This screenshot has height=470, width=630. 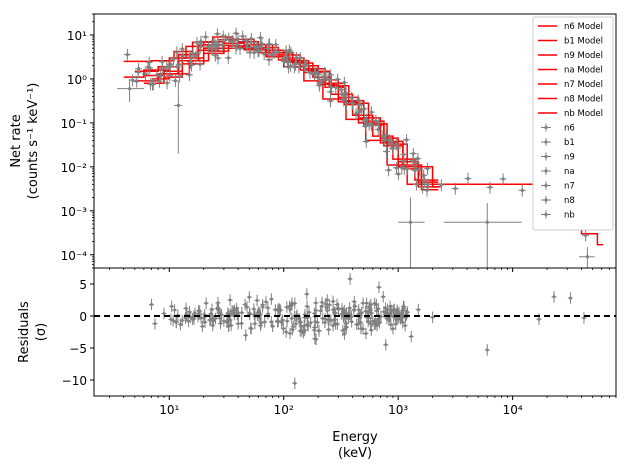 What do you see at coordinates (74, 256) in the screenshot?
I see `y-tick-label: 10⁻⁴` at bounding box center [74, 256].